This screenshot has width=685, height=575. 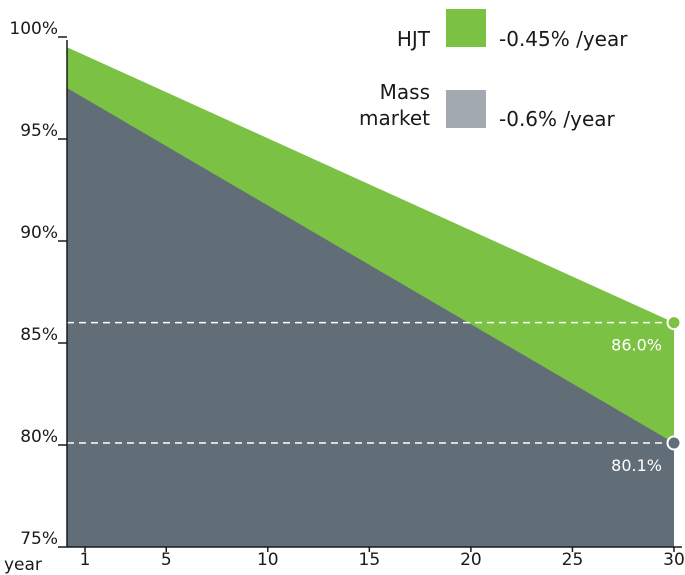 I want to click on x-tick-label: 5, so click(x=166, y=560).